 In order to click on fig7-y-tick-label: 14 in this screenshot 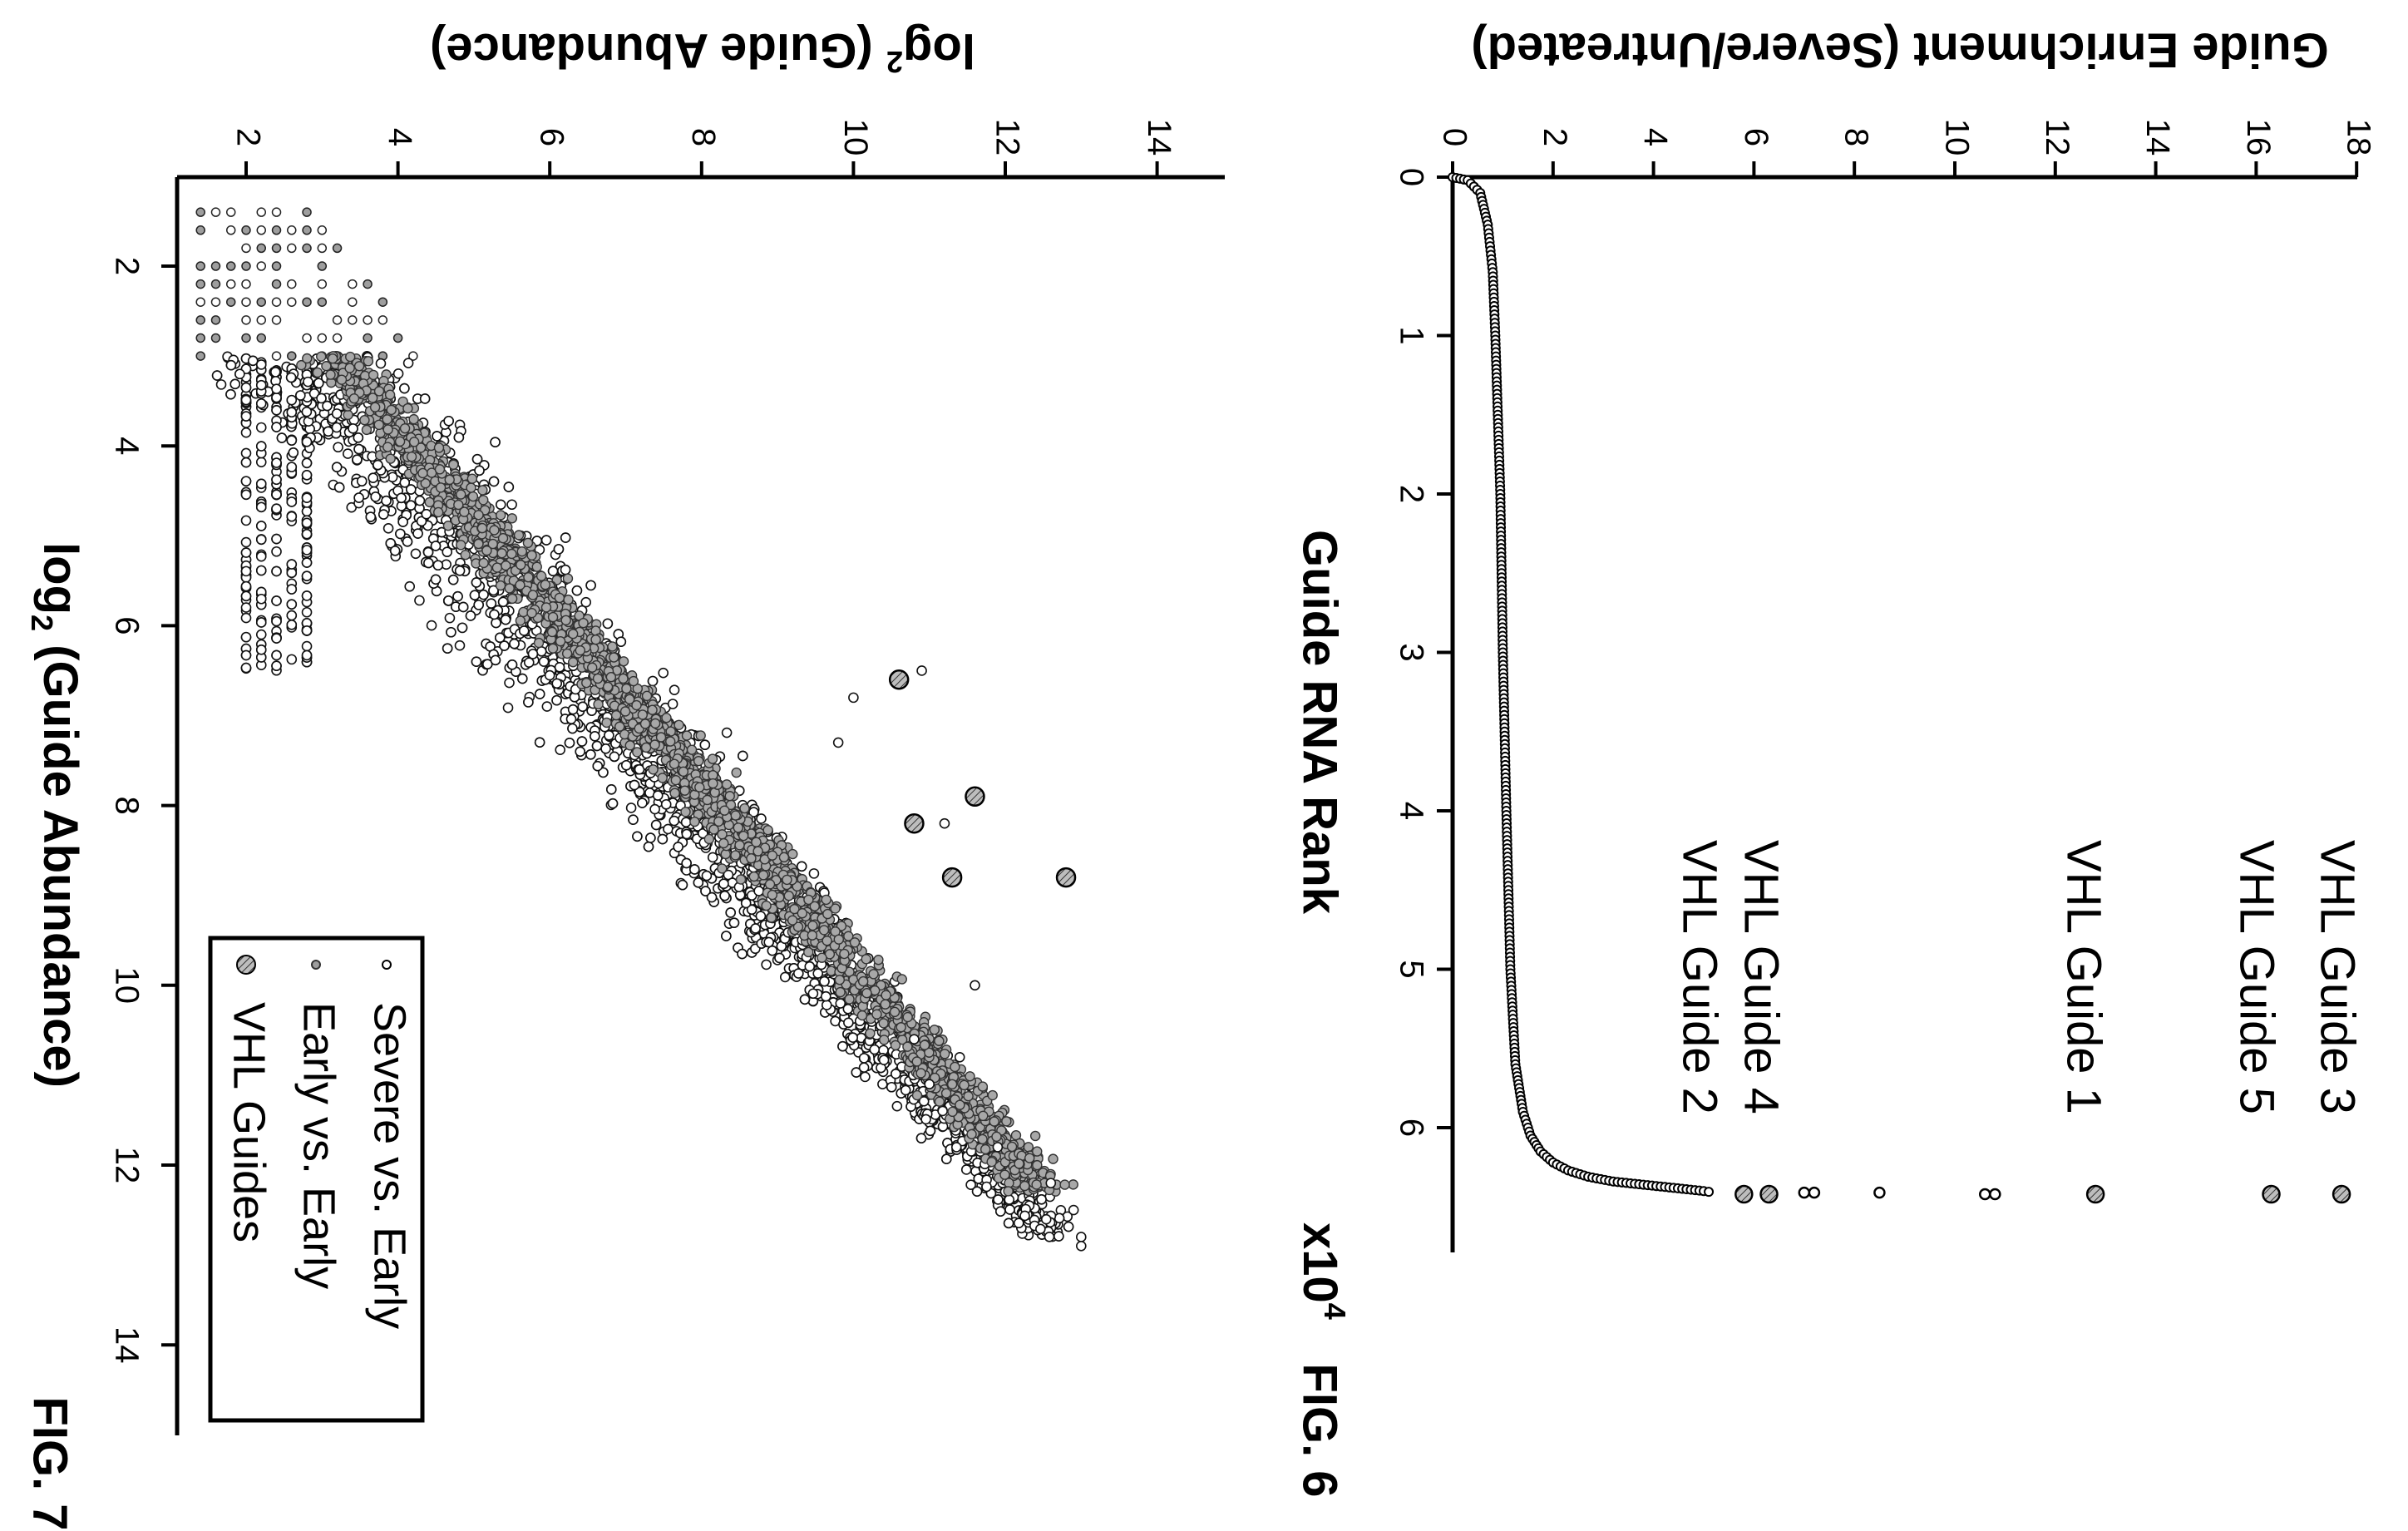, I will do `click(1159, 137)`.